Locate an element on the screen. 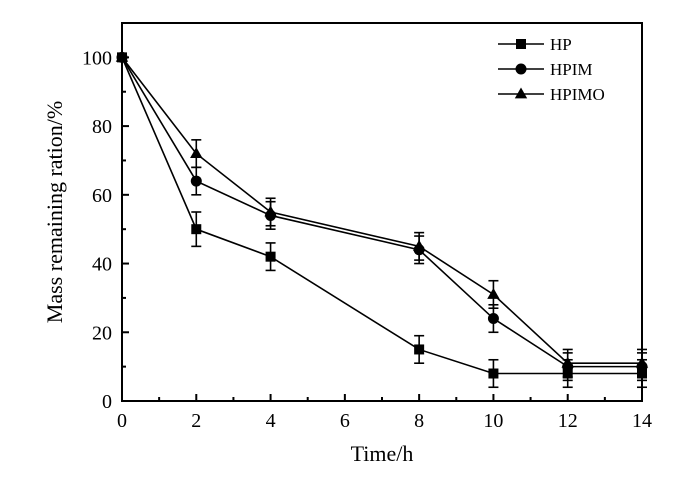 The width and height of the screenshot is (700, 480). legend-item-hpim: HPIM is located at coordinates (545, 69).